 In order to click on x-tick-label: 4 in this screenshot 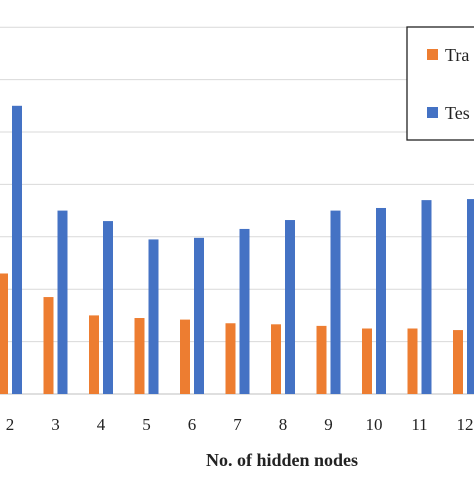, I will do `click(101, 424)`.